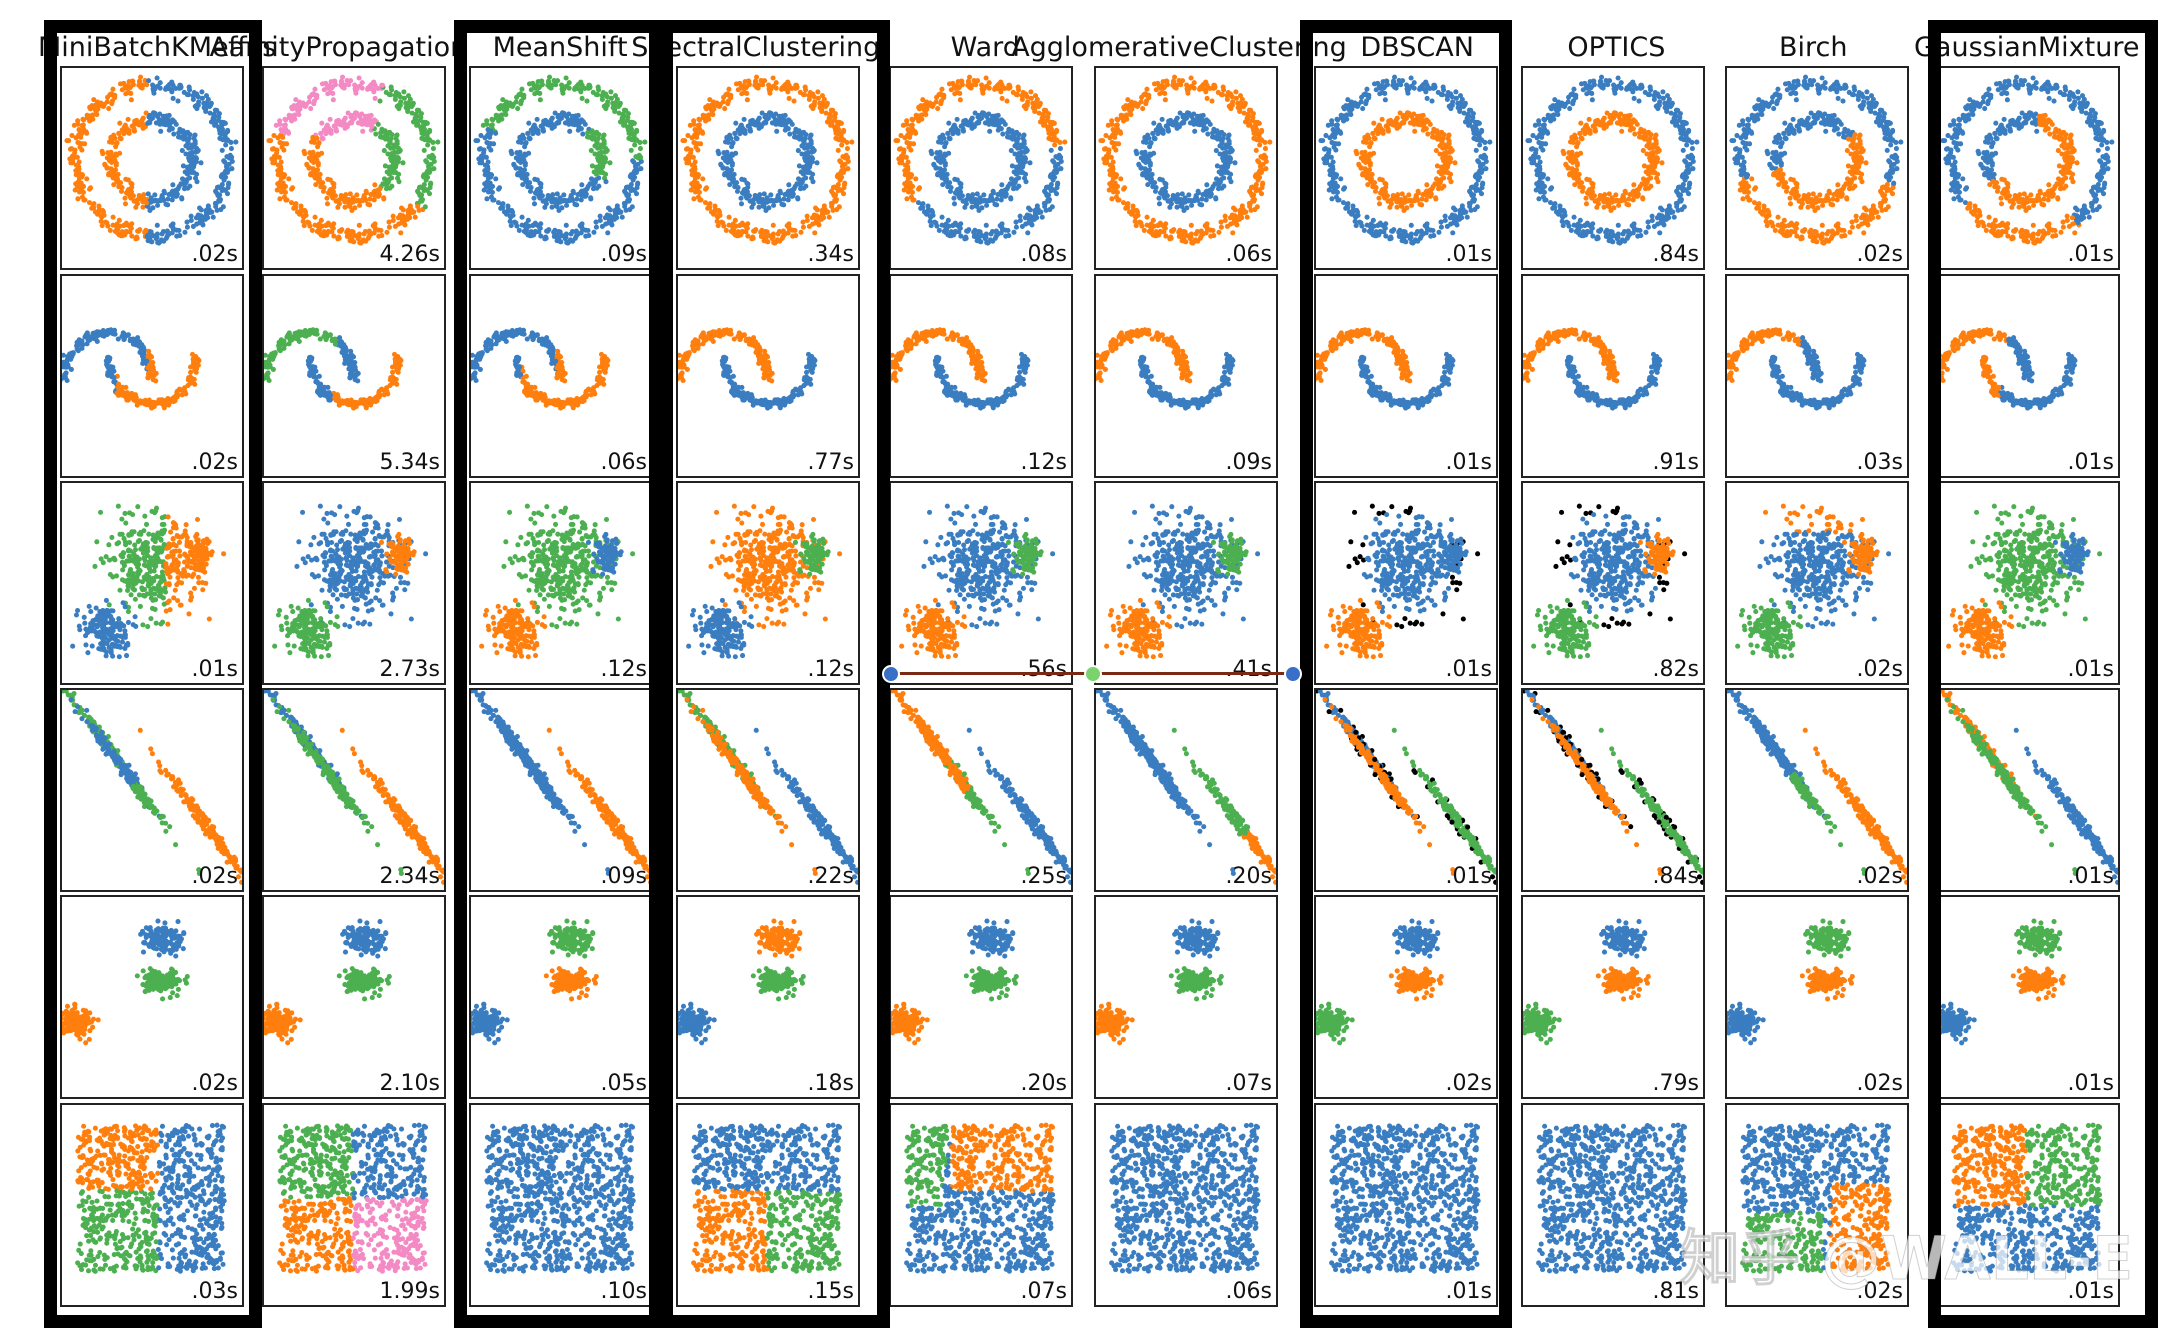 The image size is (2172, 1338). What do you see at coordinates (215, 670) in the screenshot?
I see `runtime-label: .01s` at bounding box center [215, 670].